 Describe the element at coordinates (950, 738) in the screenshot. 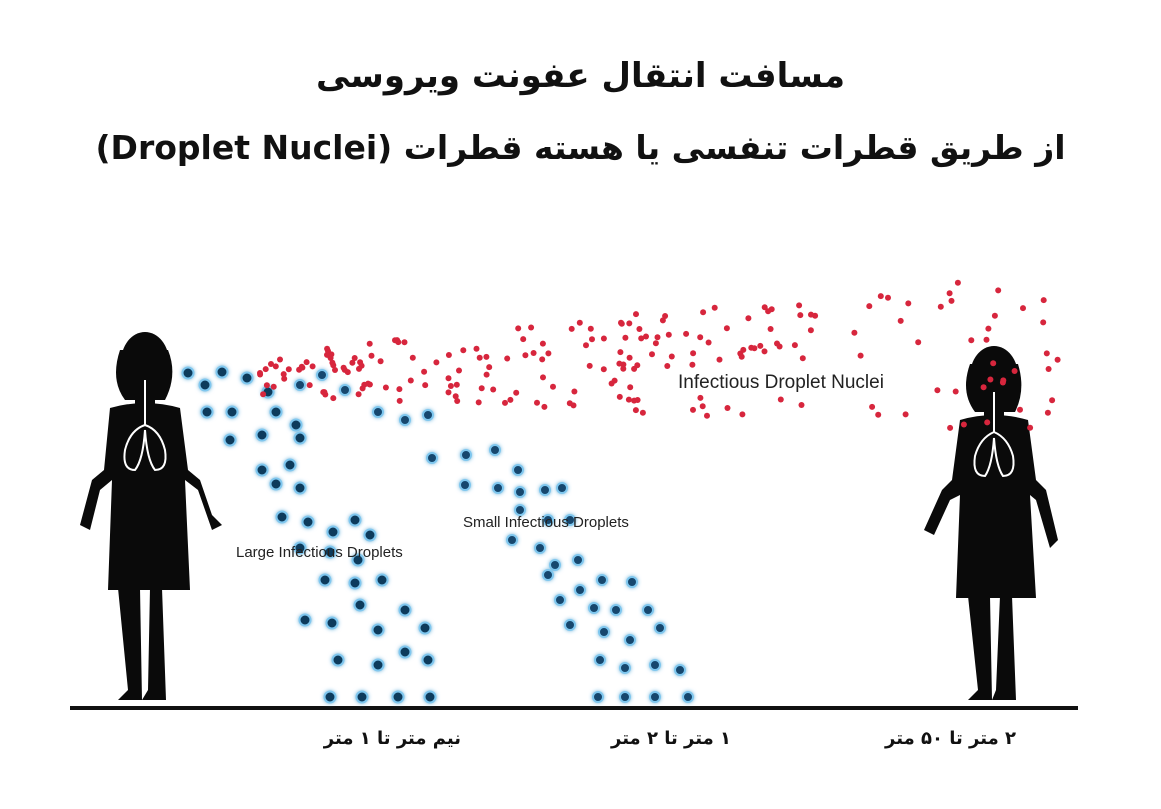

I see `distance-far: ۲ متر تا ۵۰ متر` at that location.